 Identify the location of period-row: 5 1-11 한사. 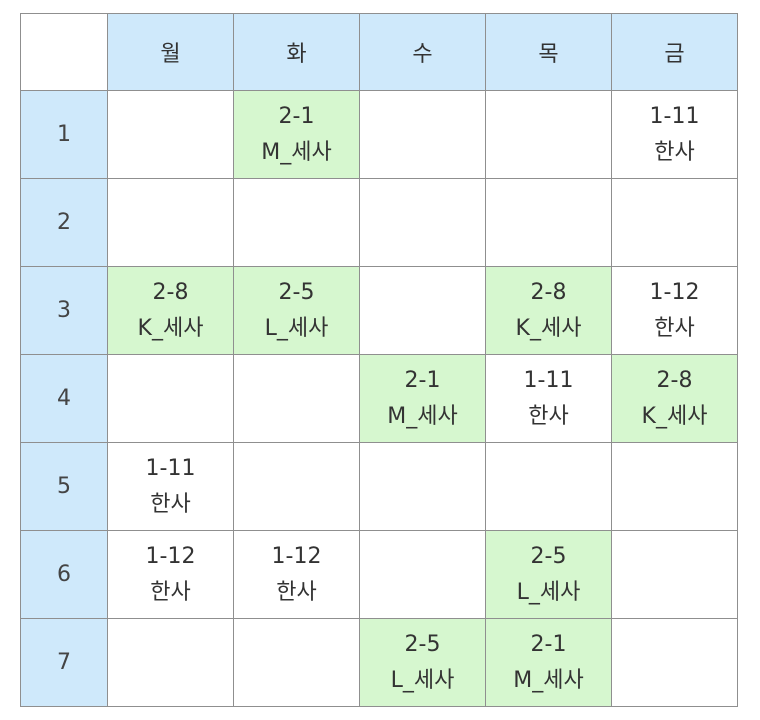
(379, 486).